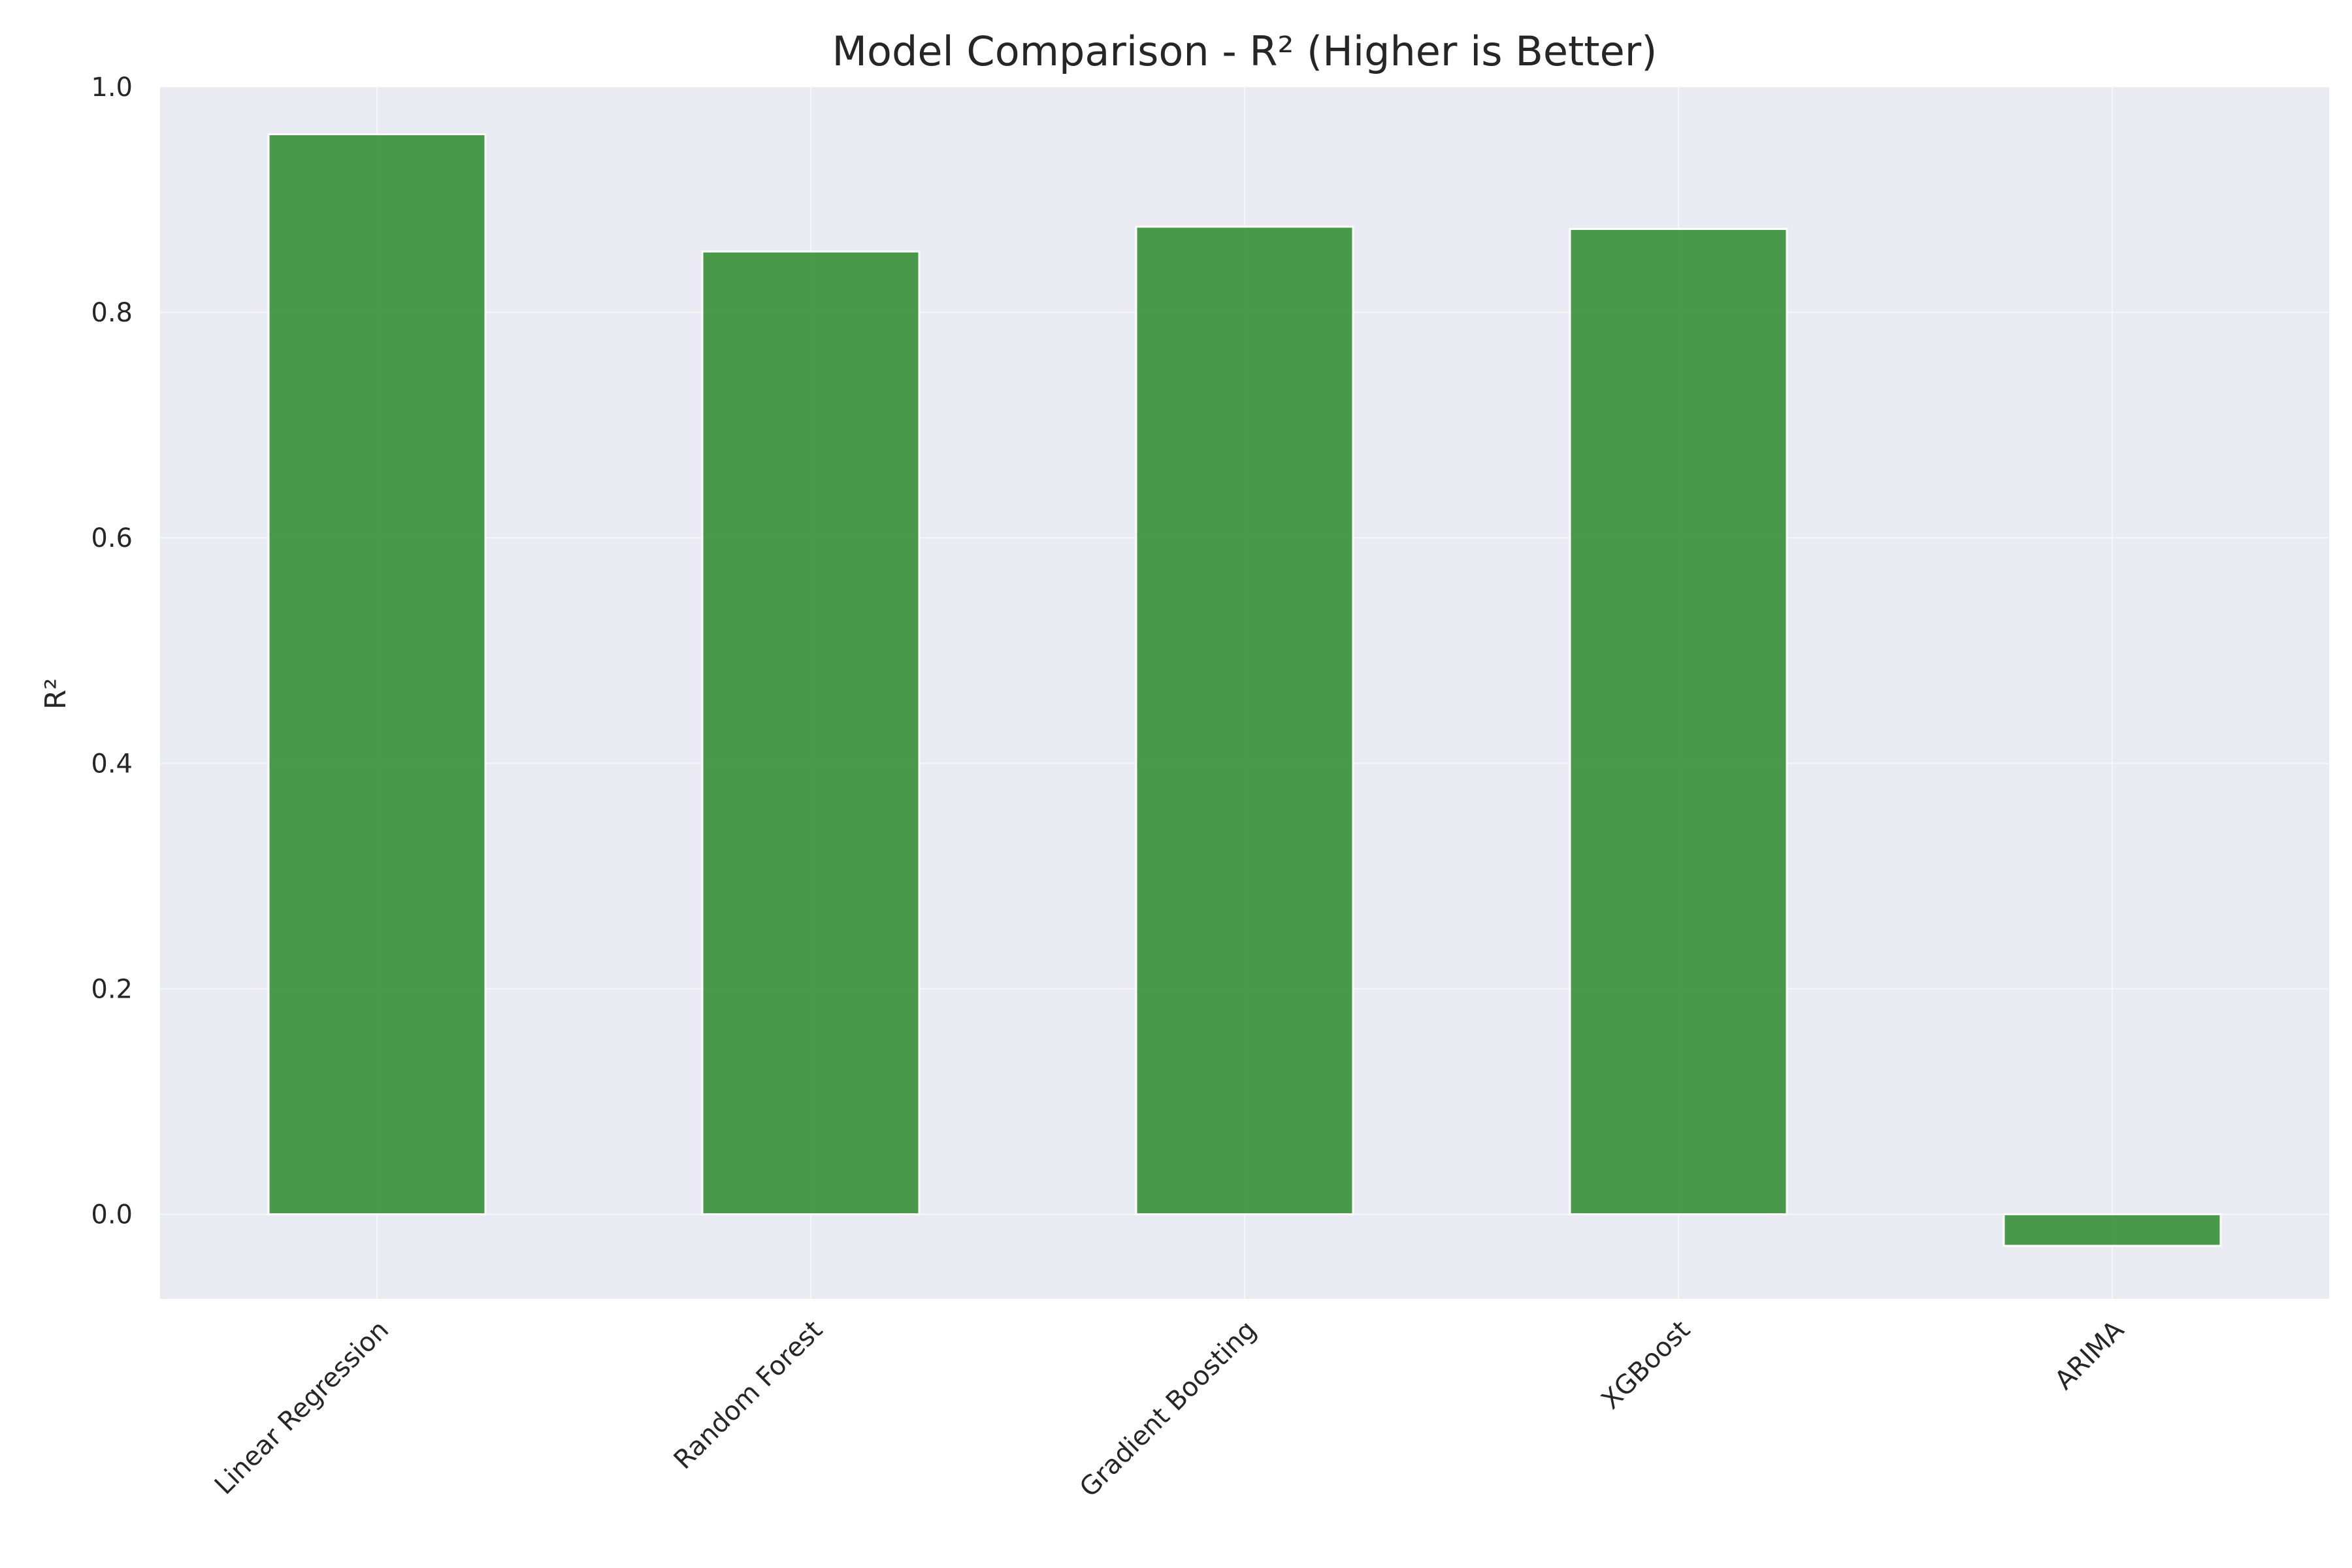 The height and width of the screenshot is (1568, 2352). Describe the element at coordinates (112, 651) in the screenshot. I see `y-ticks: 0.0 0.2 0.4 0.6 0.8 1.0` at that location.